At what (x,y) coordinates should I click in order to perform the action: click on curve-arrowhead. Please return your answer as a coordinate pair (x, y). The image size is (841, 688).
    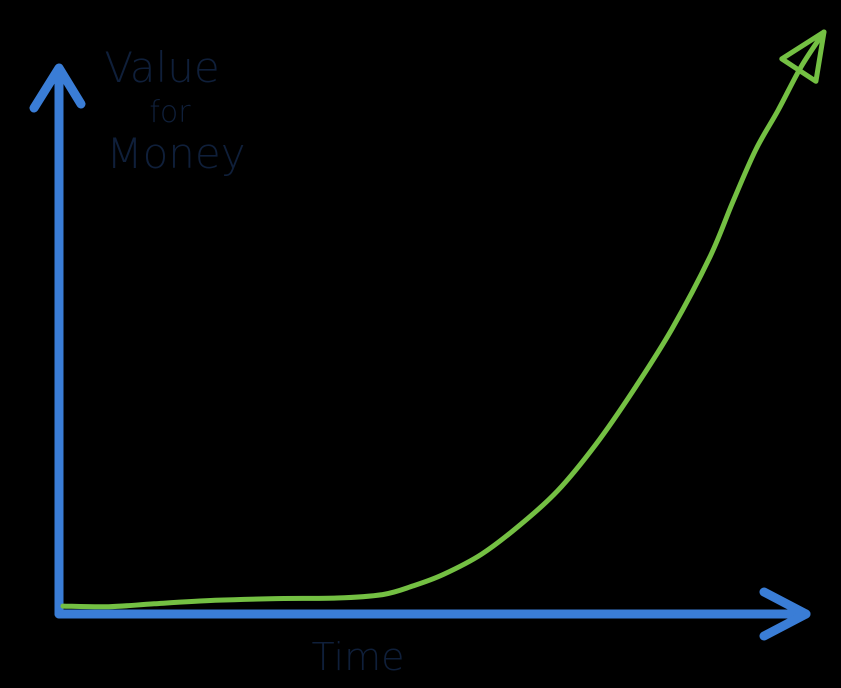
    Looking at the image, I should click on (803, 56).